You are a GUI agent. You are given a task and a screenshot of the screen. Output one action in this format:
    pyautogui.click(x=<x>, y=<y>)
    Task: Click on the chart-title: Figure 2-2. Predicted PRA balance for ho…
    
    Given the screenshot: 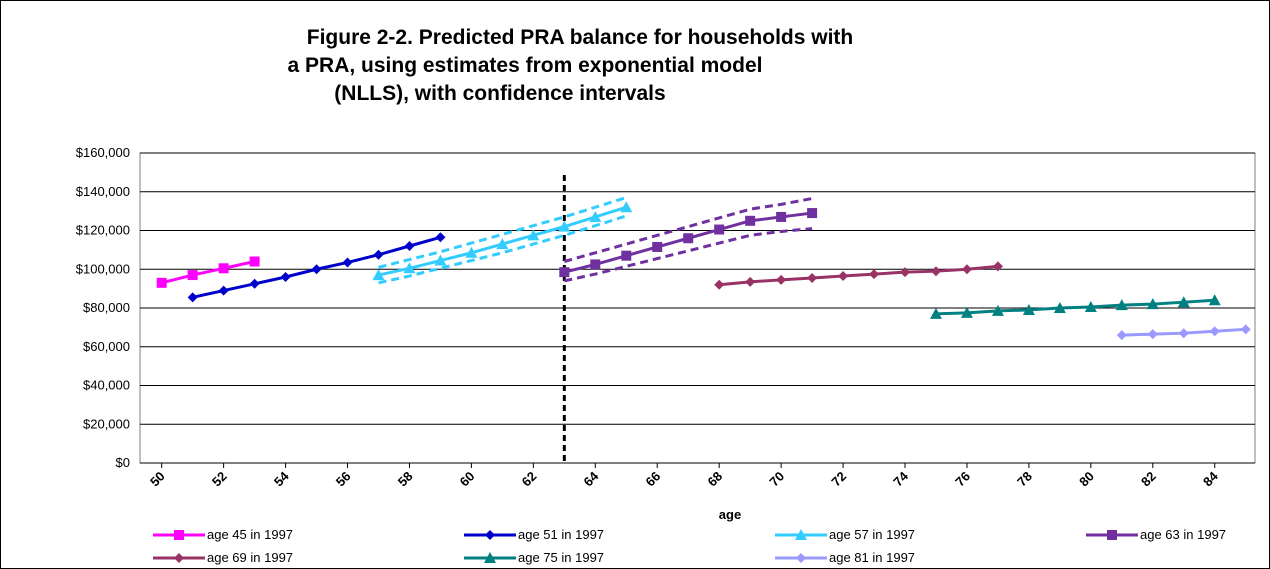 What is the action you would take?
    pyautogui.click(x=580, y=37)
    